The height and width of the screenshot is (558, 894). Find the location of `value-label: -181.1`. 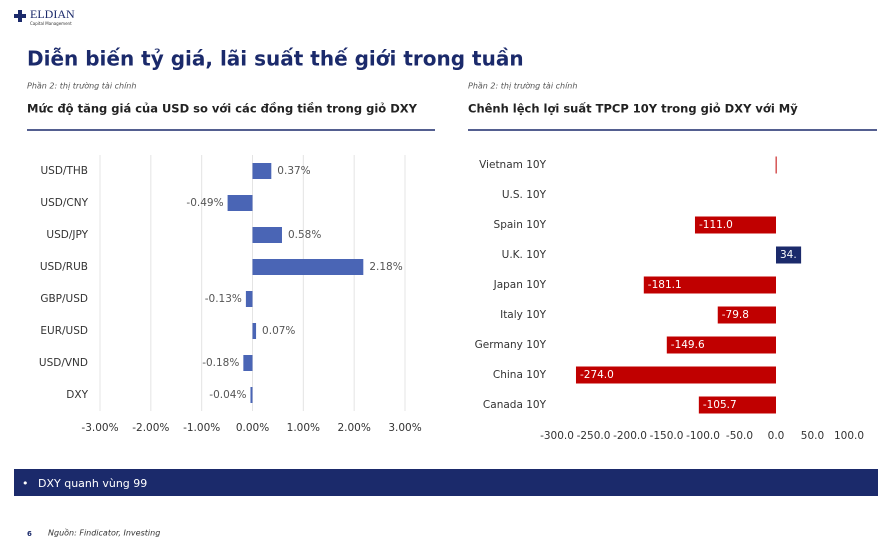

value-label: -181.1 is located at coordinates (665, 285).